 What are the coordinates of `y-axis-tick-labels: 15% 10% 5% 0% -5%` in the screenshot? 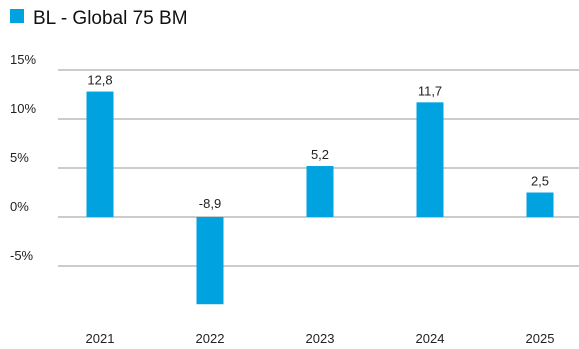 It's located at (23, 157).